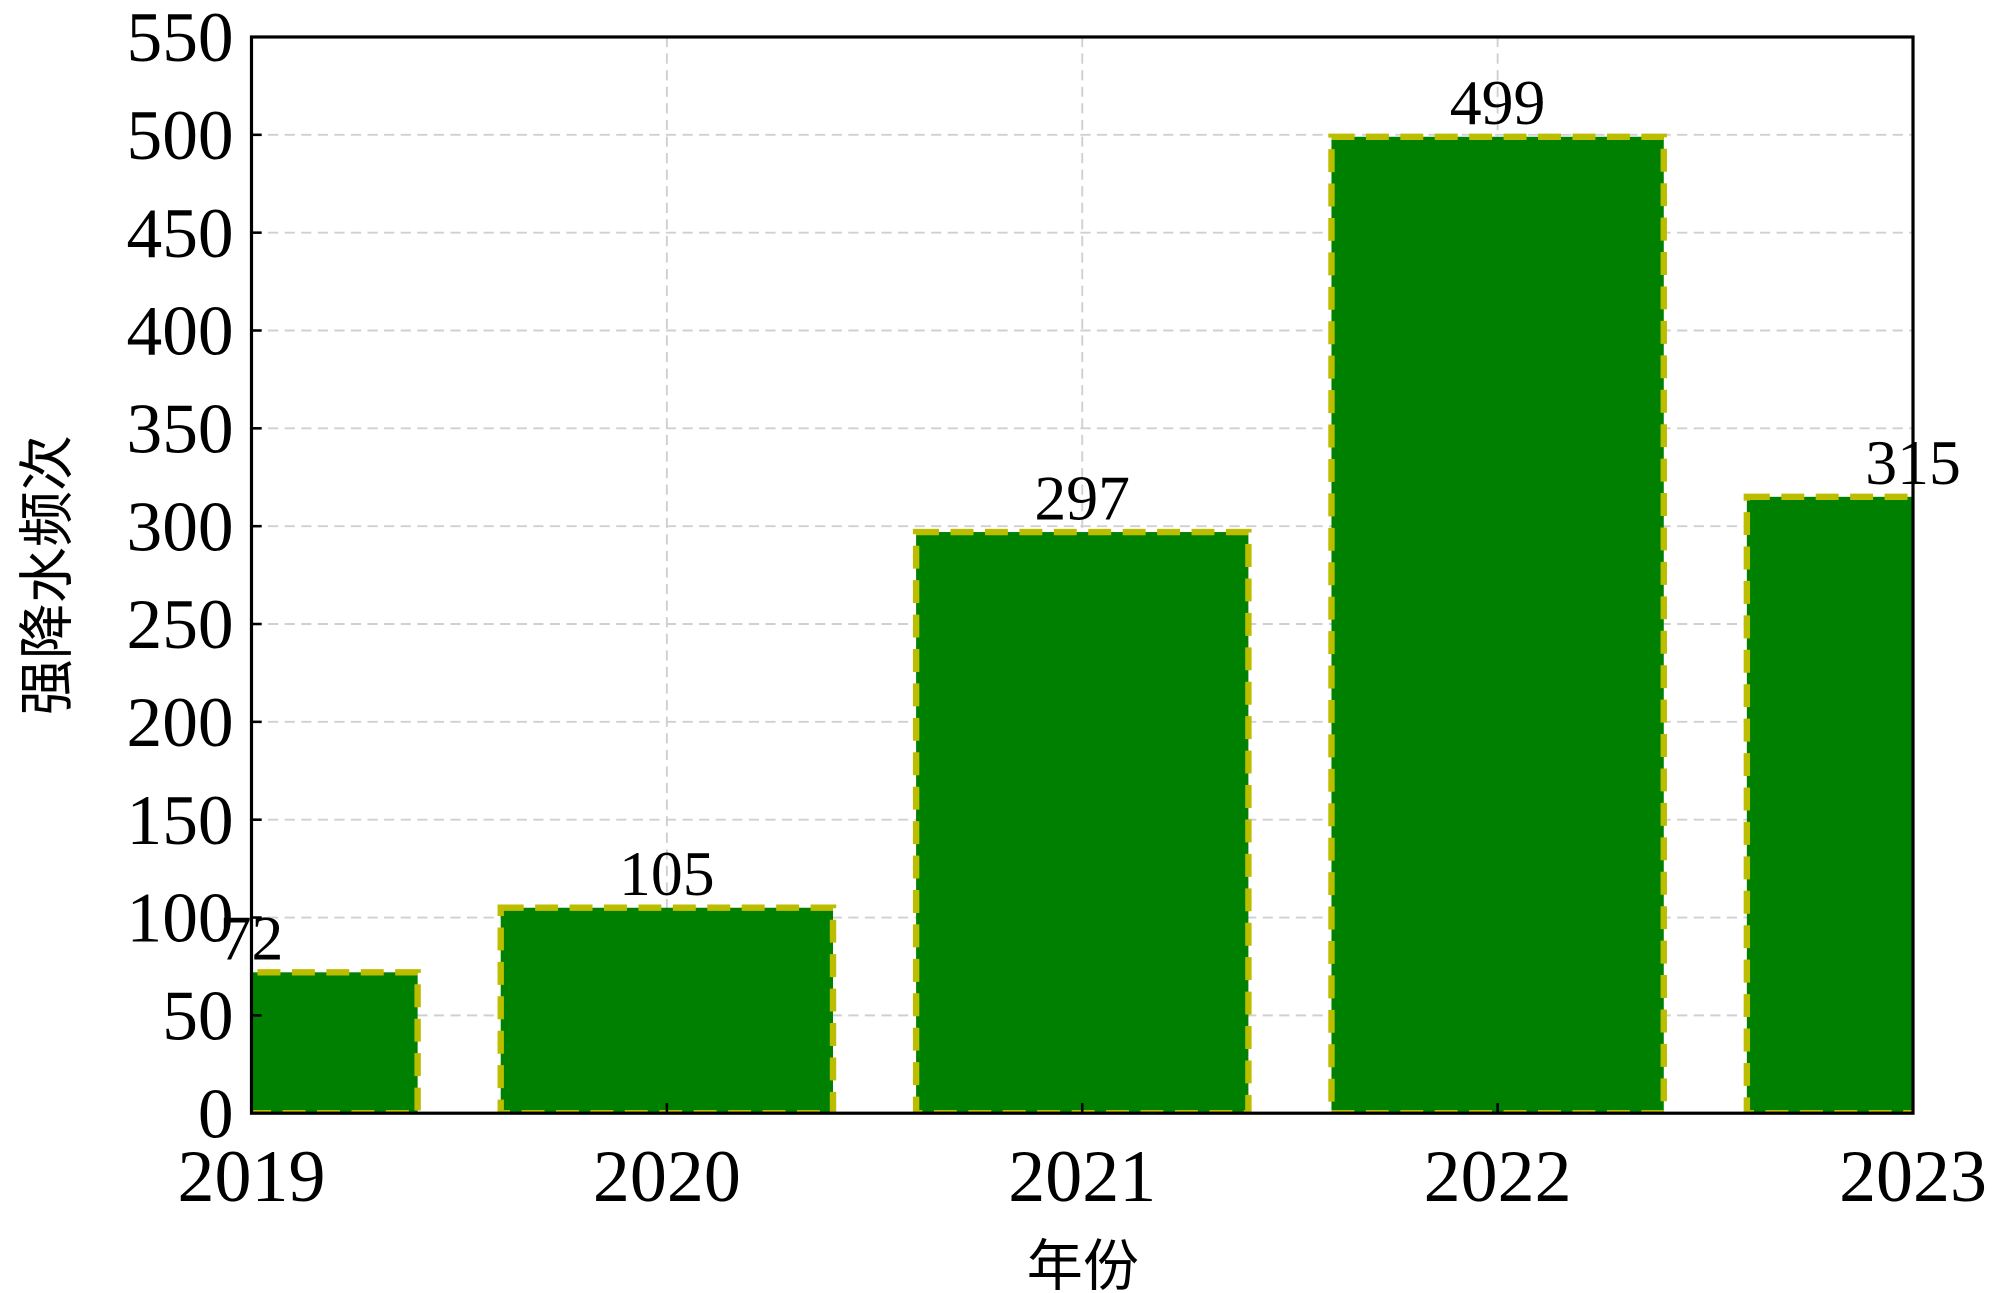  Describe the element at coordinates (197, 1016) in the screenshot. I see `y-tick-label: 50` at that location.